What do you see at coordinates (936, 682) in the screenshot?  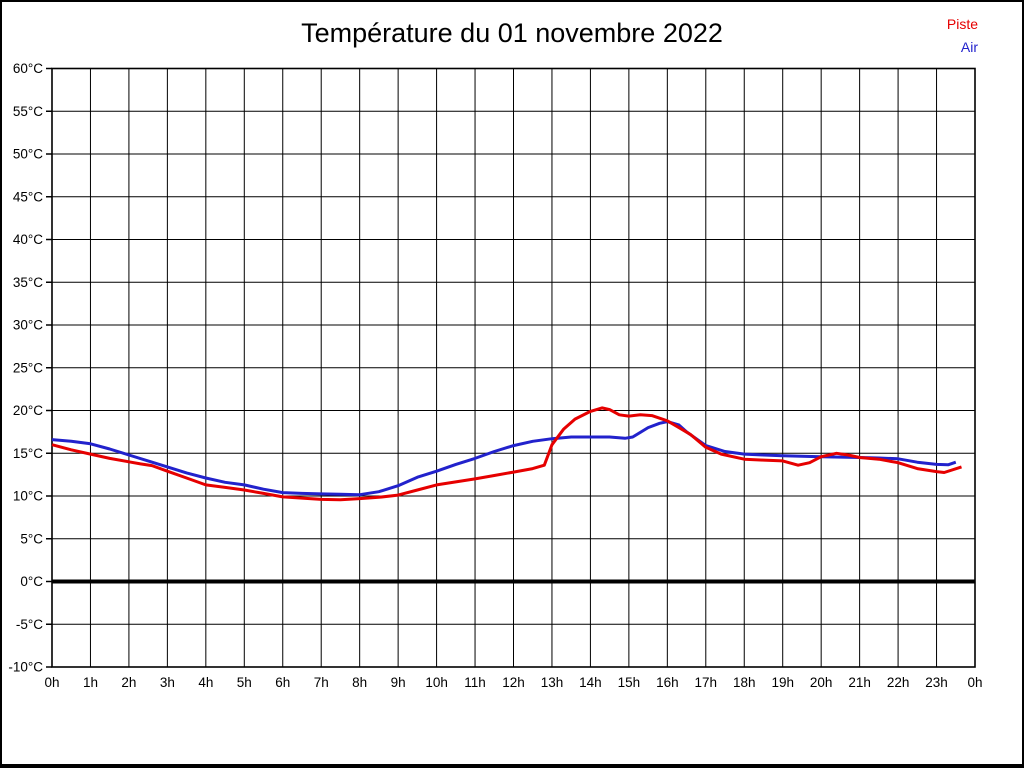 I see `x-tick-label: 23h` at bounding box center [936, 682].